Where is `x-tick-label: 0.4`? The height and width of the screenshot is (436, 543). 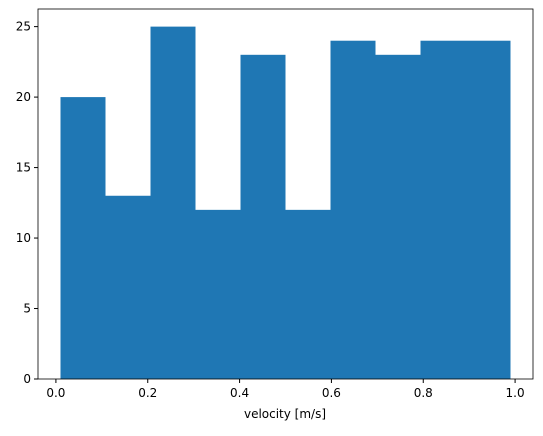 x-tick-label: 0.4 is located at coordinates (239, 393).